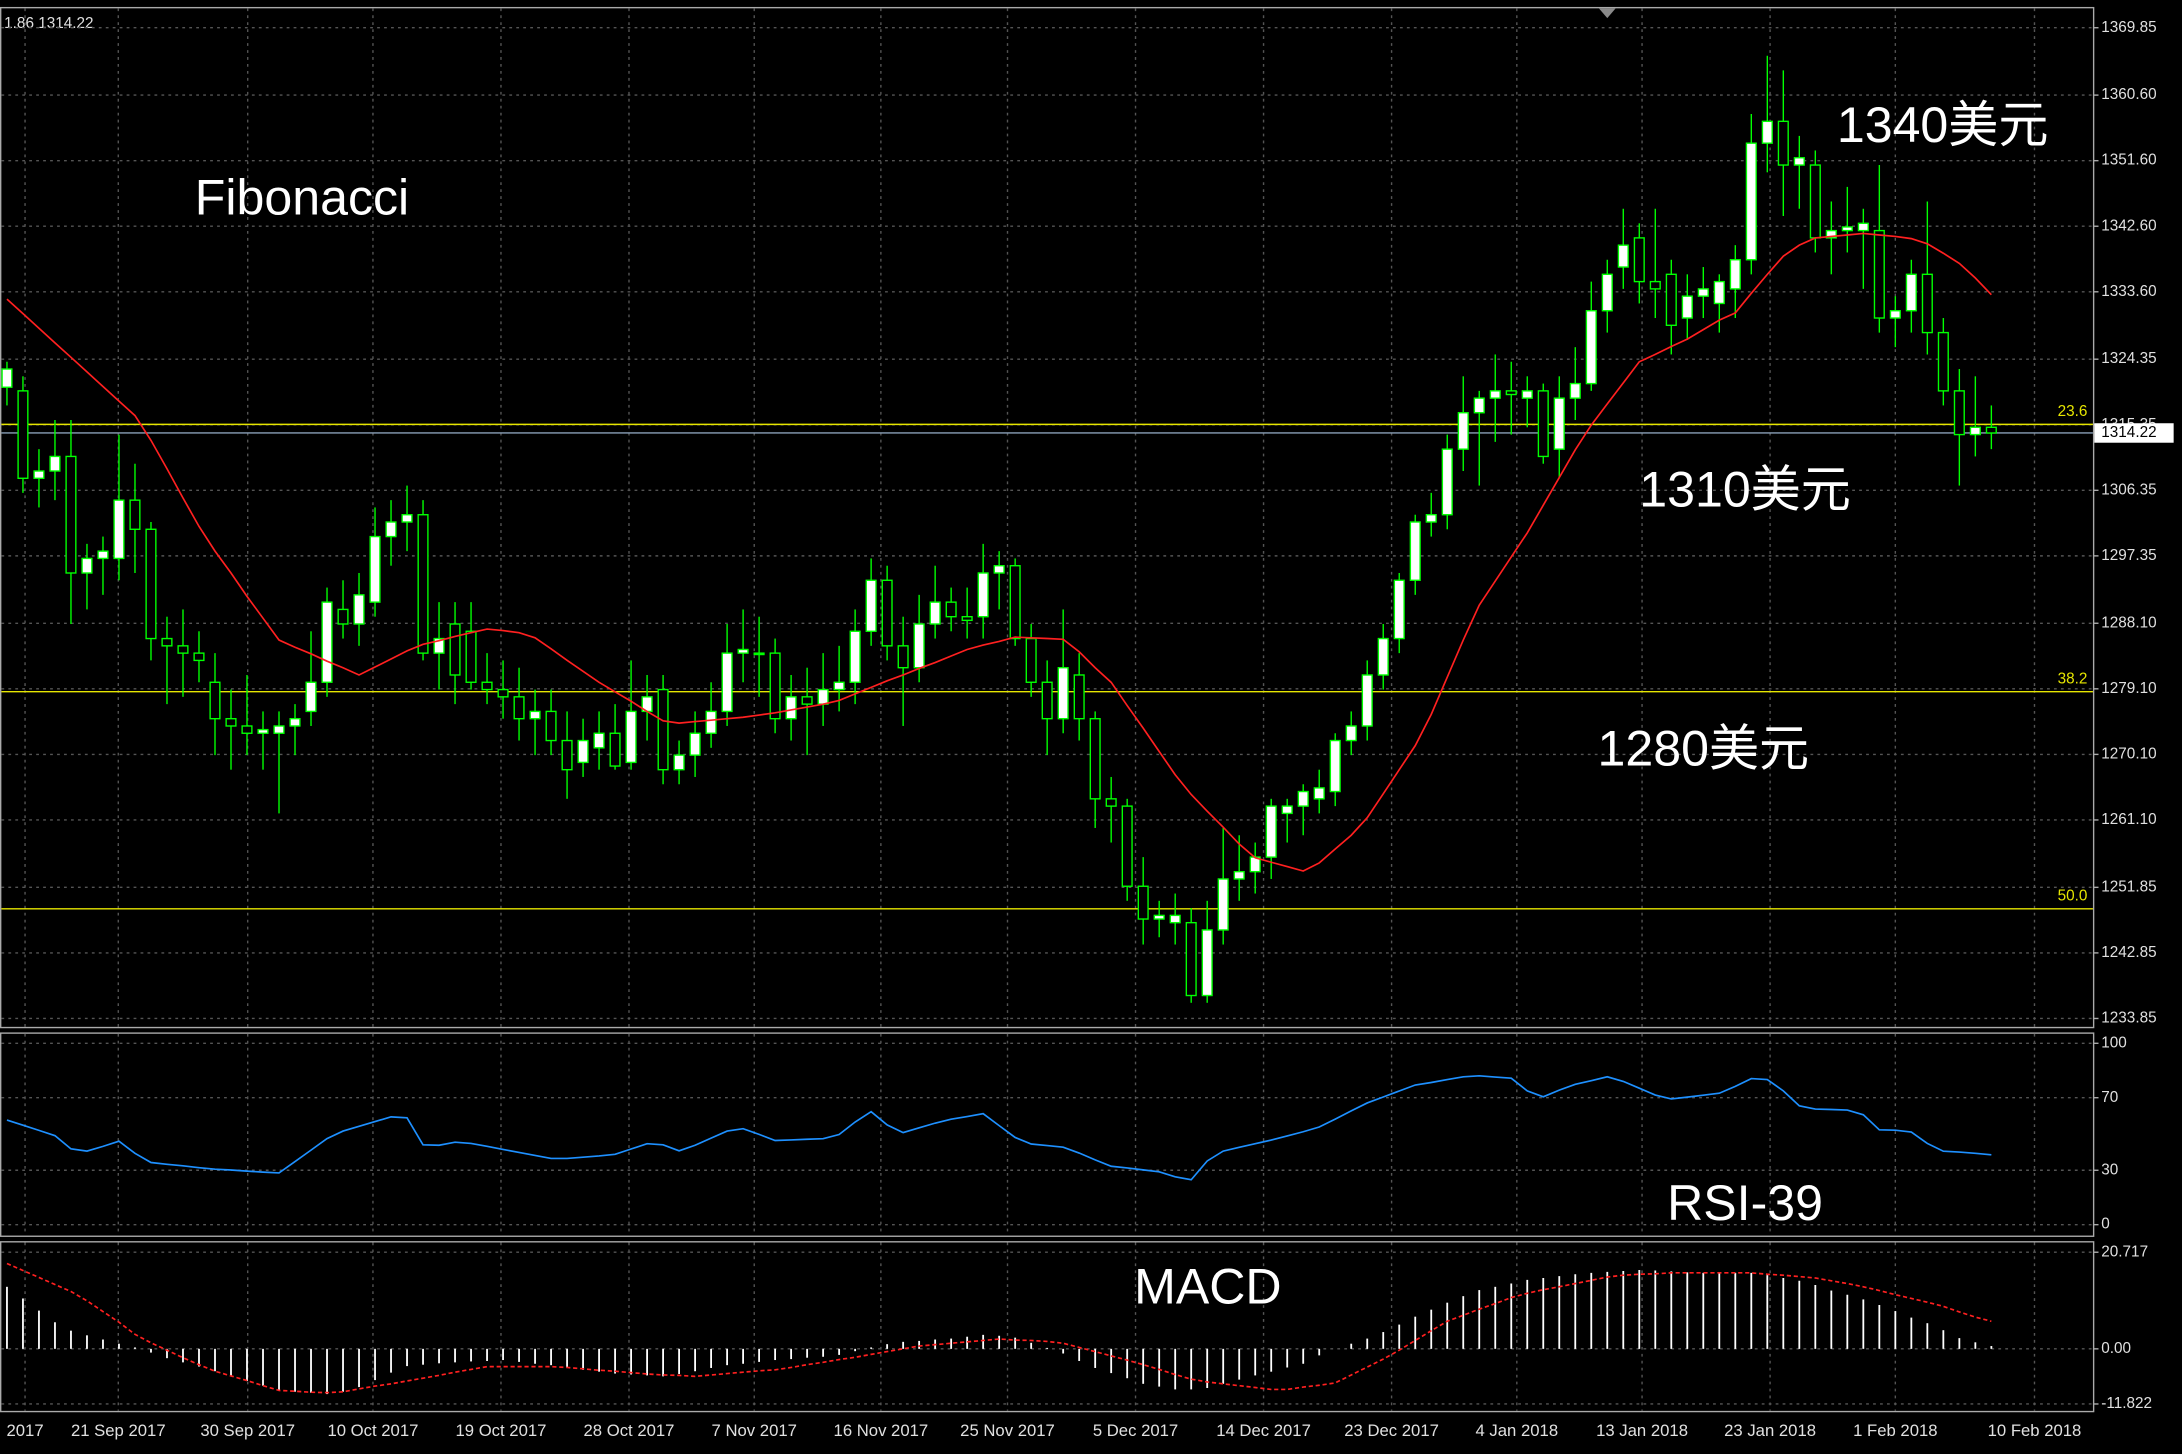  Describe the element at coordinates (2035, 1430) in the screenshot. I see `x-tick-label: 10 Feb 2018` at that location.